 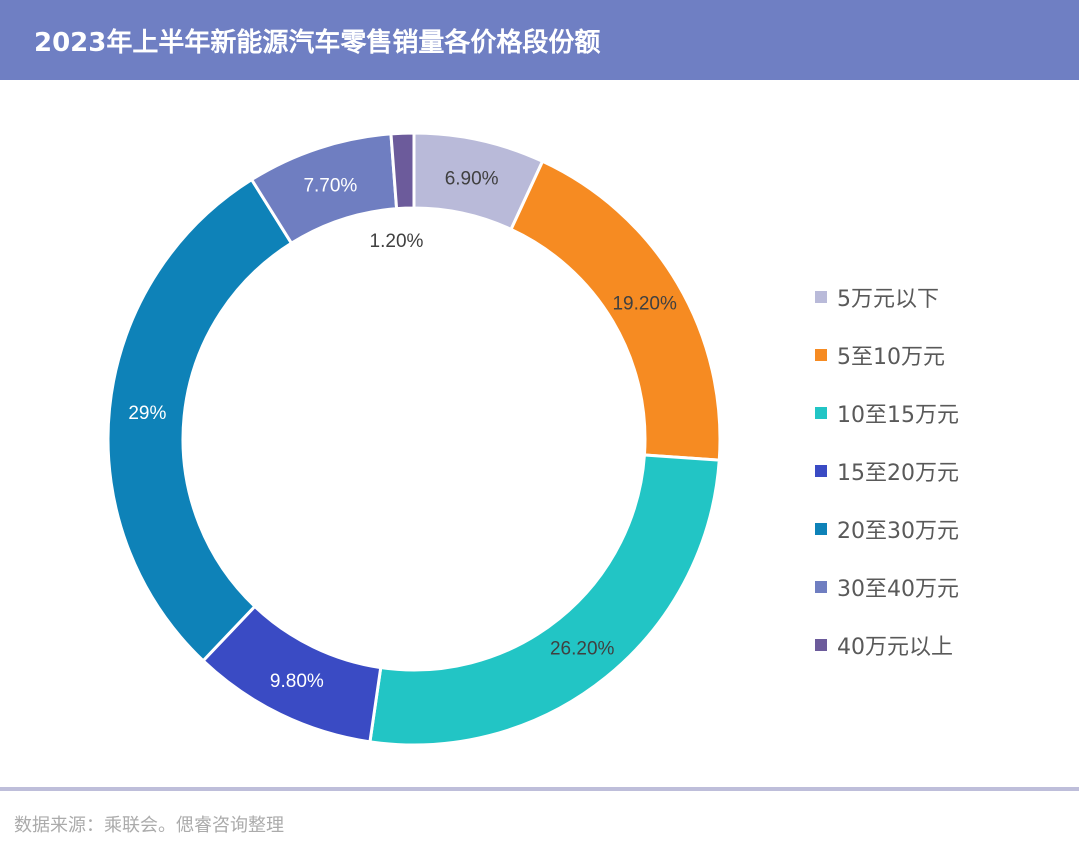 I want to click on data-label-5: 7.70%, so click(x=330, y=185).